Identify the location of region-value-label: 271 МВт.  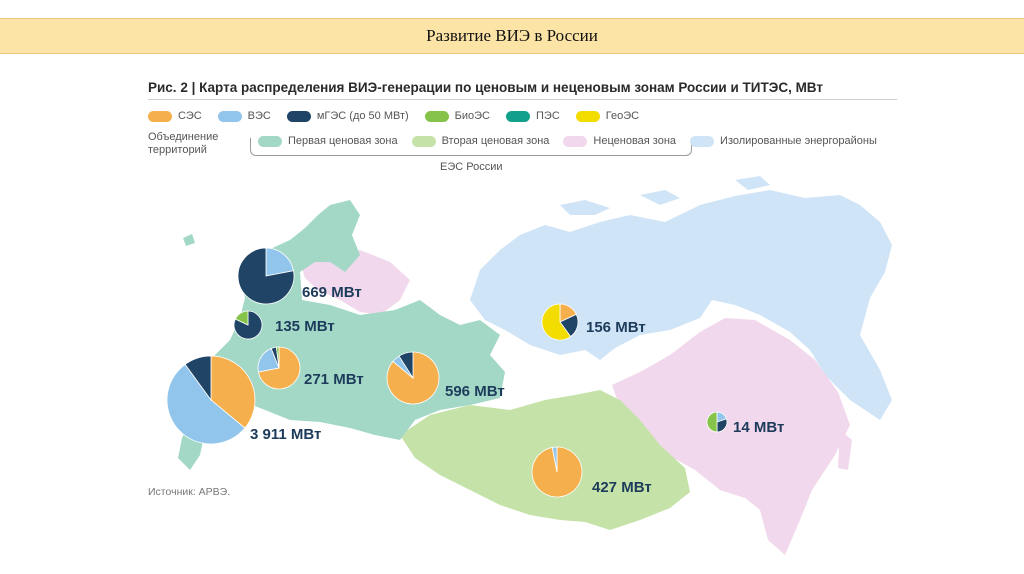
(334, 379).